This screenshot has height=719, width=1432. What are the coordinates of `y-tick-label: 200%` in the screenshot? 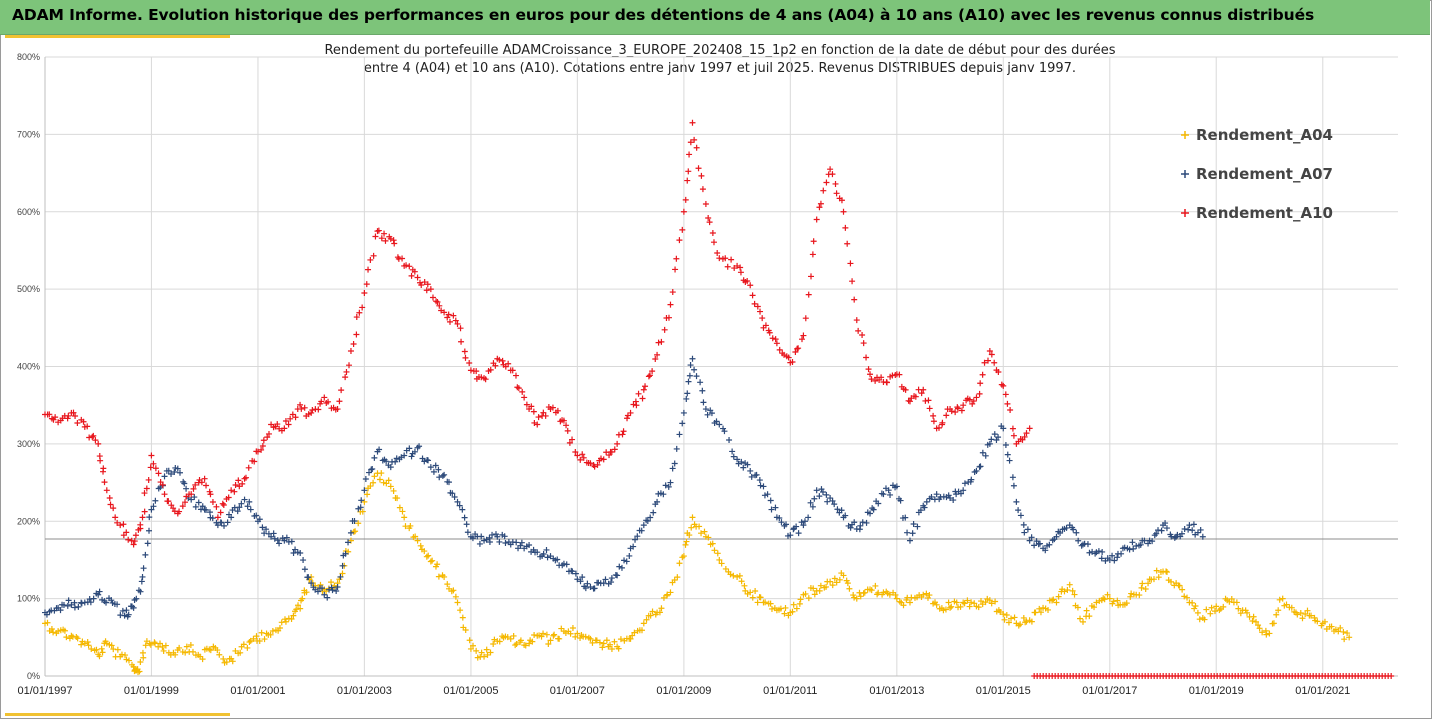 It's located at (28, 521).